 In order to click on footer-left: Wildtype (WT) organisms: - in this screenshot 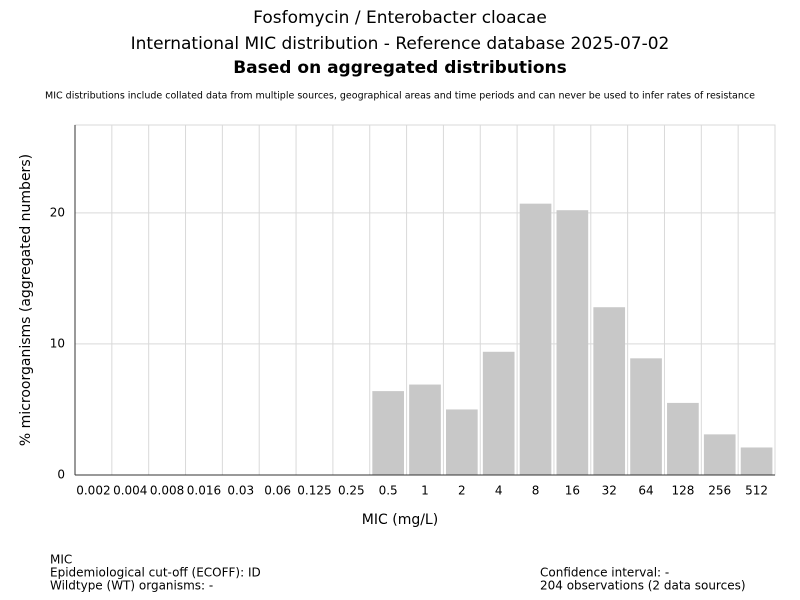, I will do `click(131, 586)`.